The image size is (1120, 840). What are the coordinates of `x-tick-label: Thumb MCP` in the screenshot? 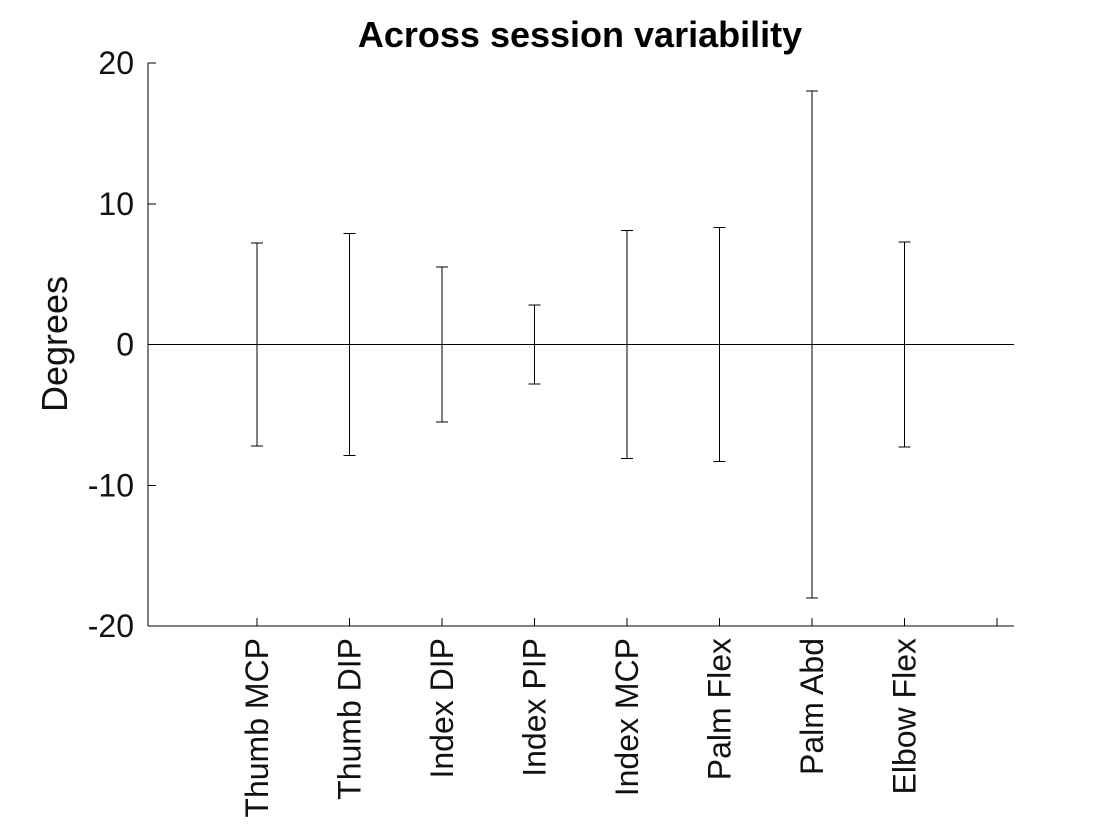 It's located at (257, 728).